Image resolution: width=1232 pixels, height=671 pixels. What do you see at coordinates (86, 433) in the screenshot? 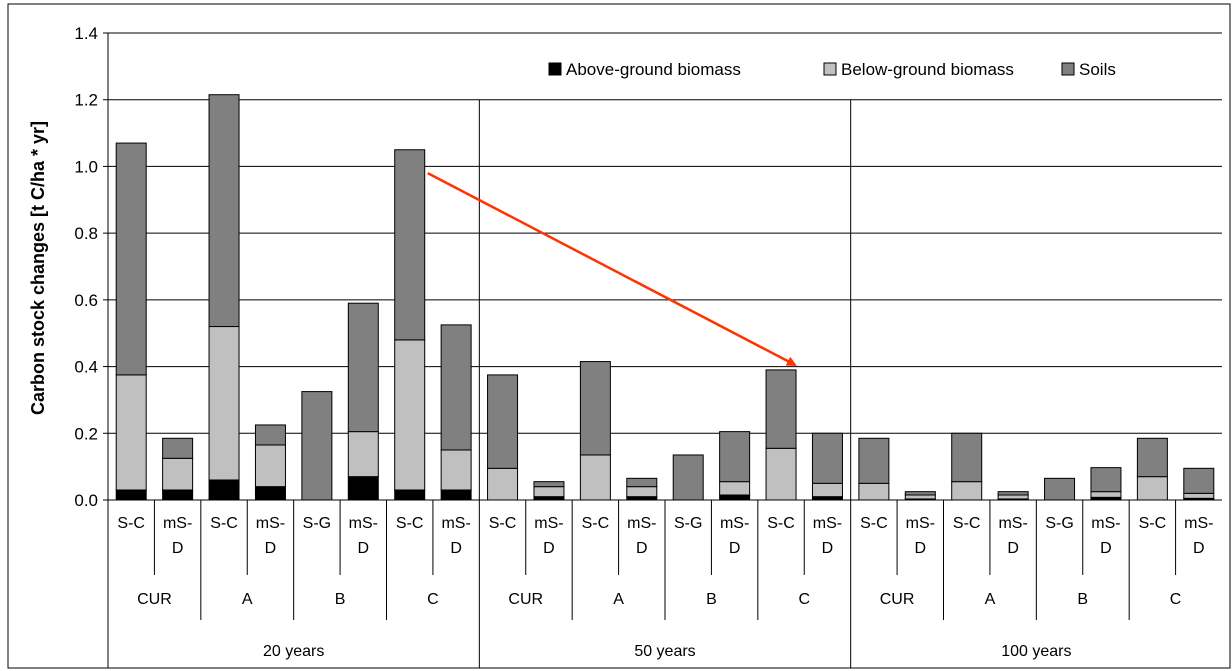
I see `y-tick-label: 0.2` at bounding box center [86, 433].